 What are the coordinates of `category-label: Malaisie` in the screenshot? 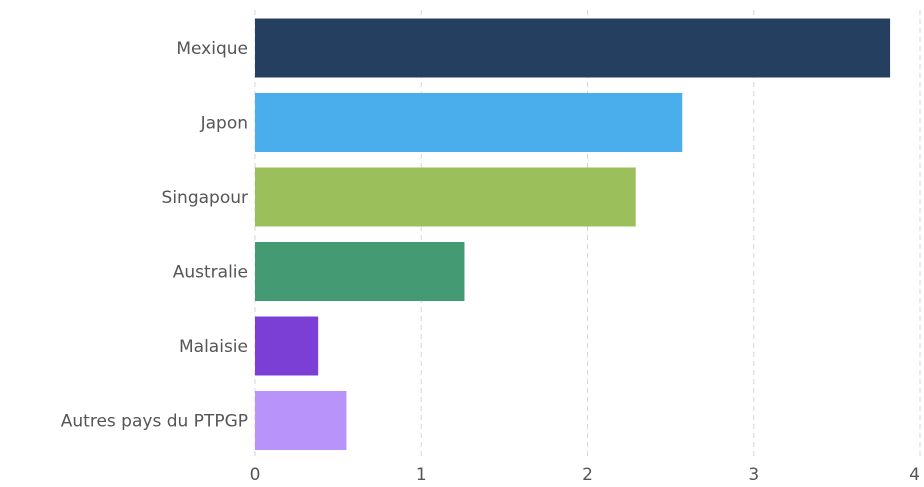 It's located at (213, 347).